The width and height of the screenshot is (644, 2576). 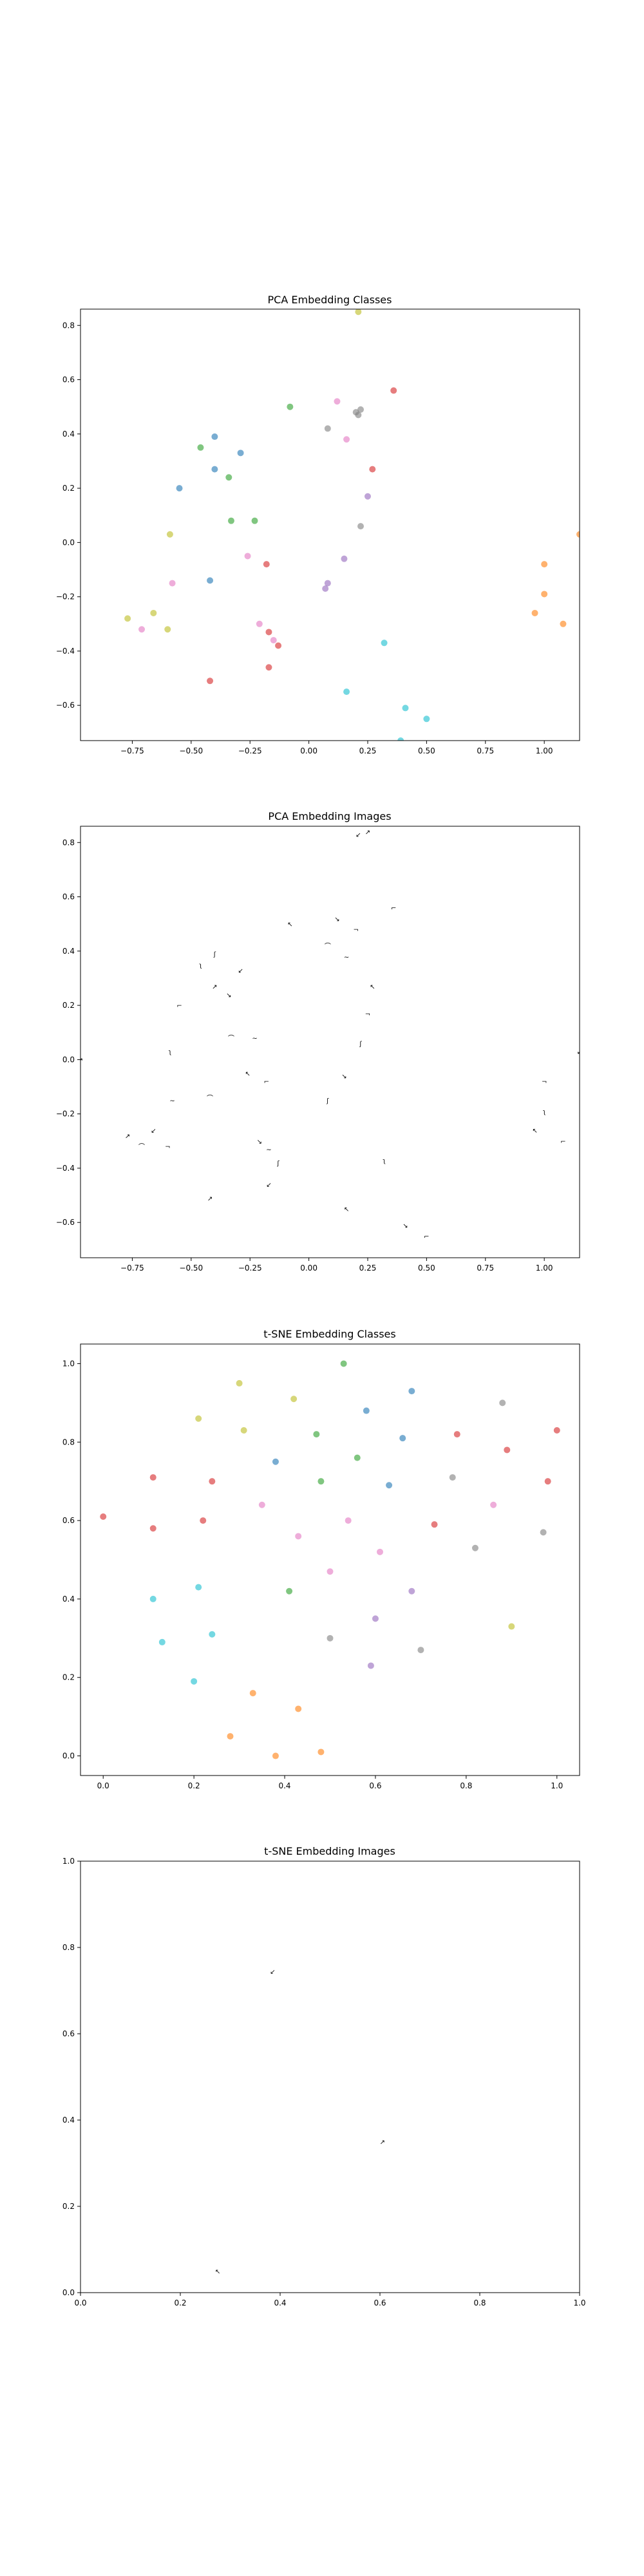 I want to click on x-tick-label: 0.25, so click(x=368, y=750).